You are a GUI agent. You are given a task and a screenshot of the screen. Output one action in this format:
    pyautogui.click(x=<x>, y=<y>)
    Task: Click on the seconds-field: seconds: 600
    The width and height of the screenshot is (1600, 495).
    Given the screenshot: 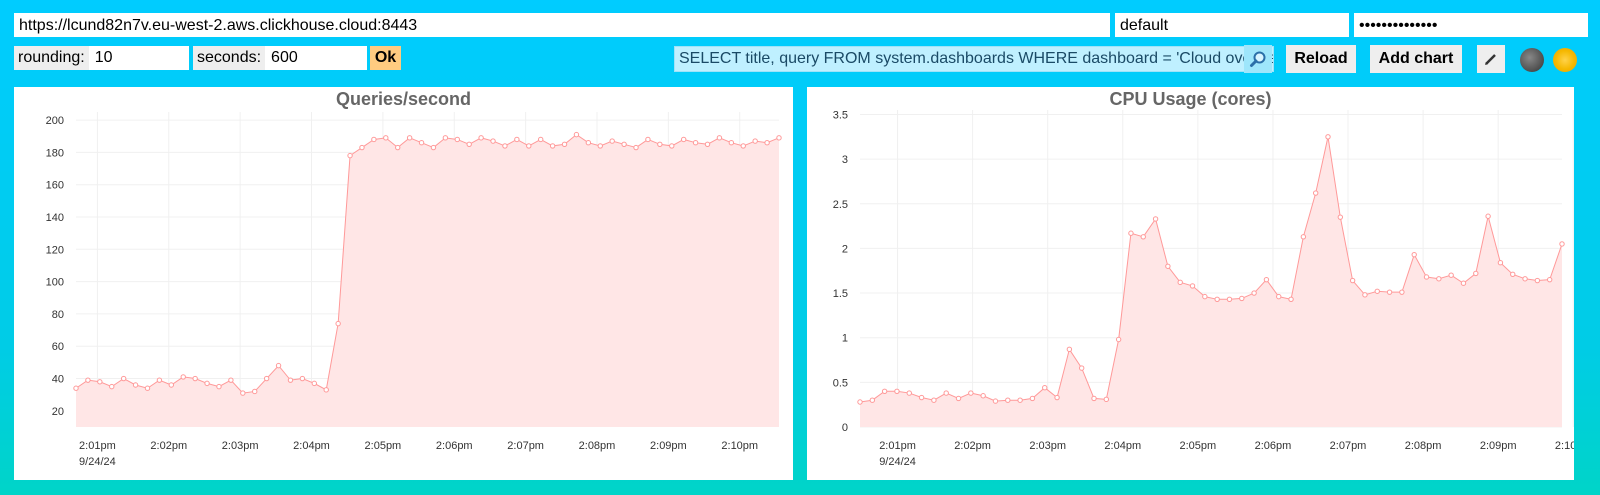 What is the action you would take?
    pyautogui.click(x=280, y=58)
    